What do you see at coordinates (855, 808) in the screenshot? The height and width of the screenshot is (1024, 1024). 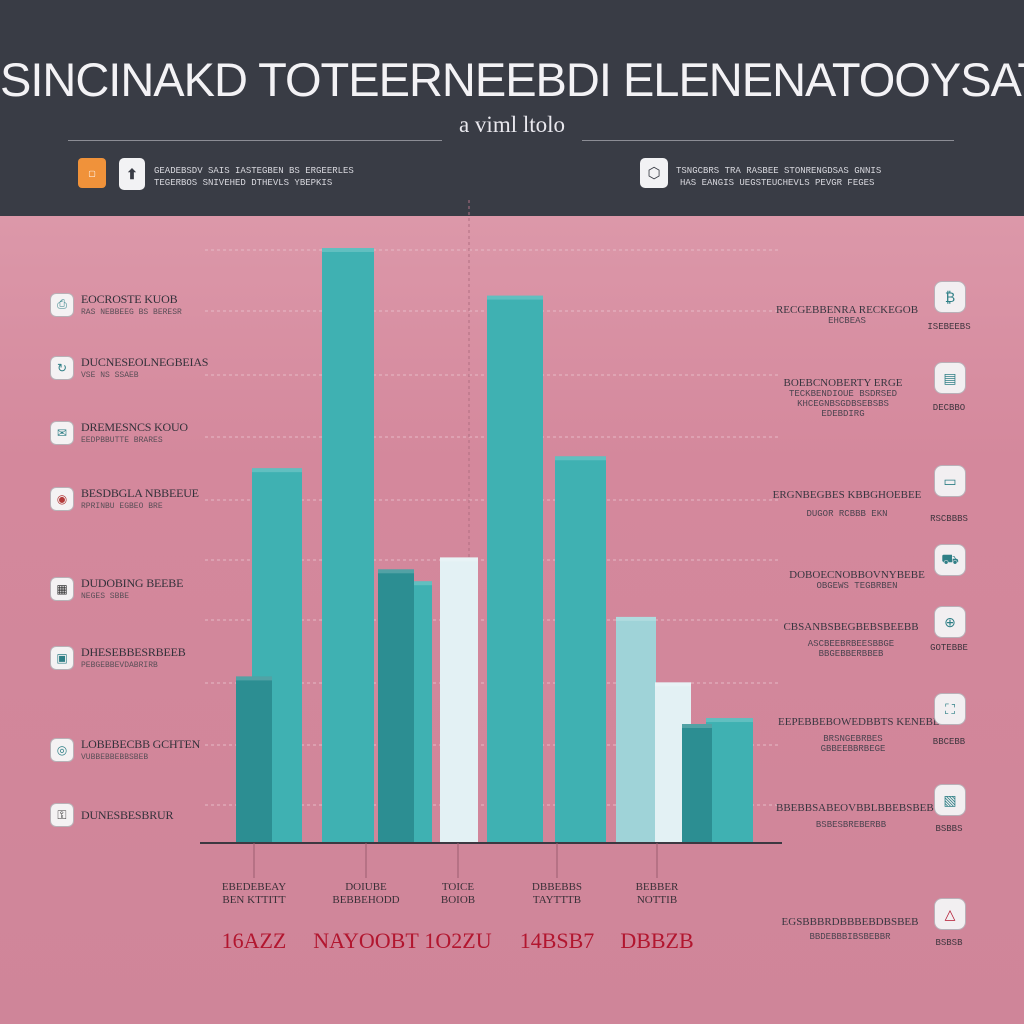 I see `right-legend-label: BBEBBSABEOVBBLBBEBSBEB` at bounding box center [855, 808].